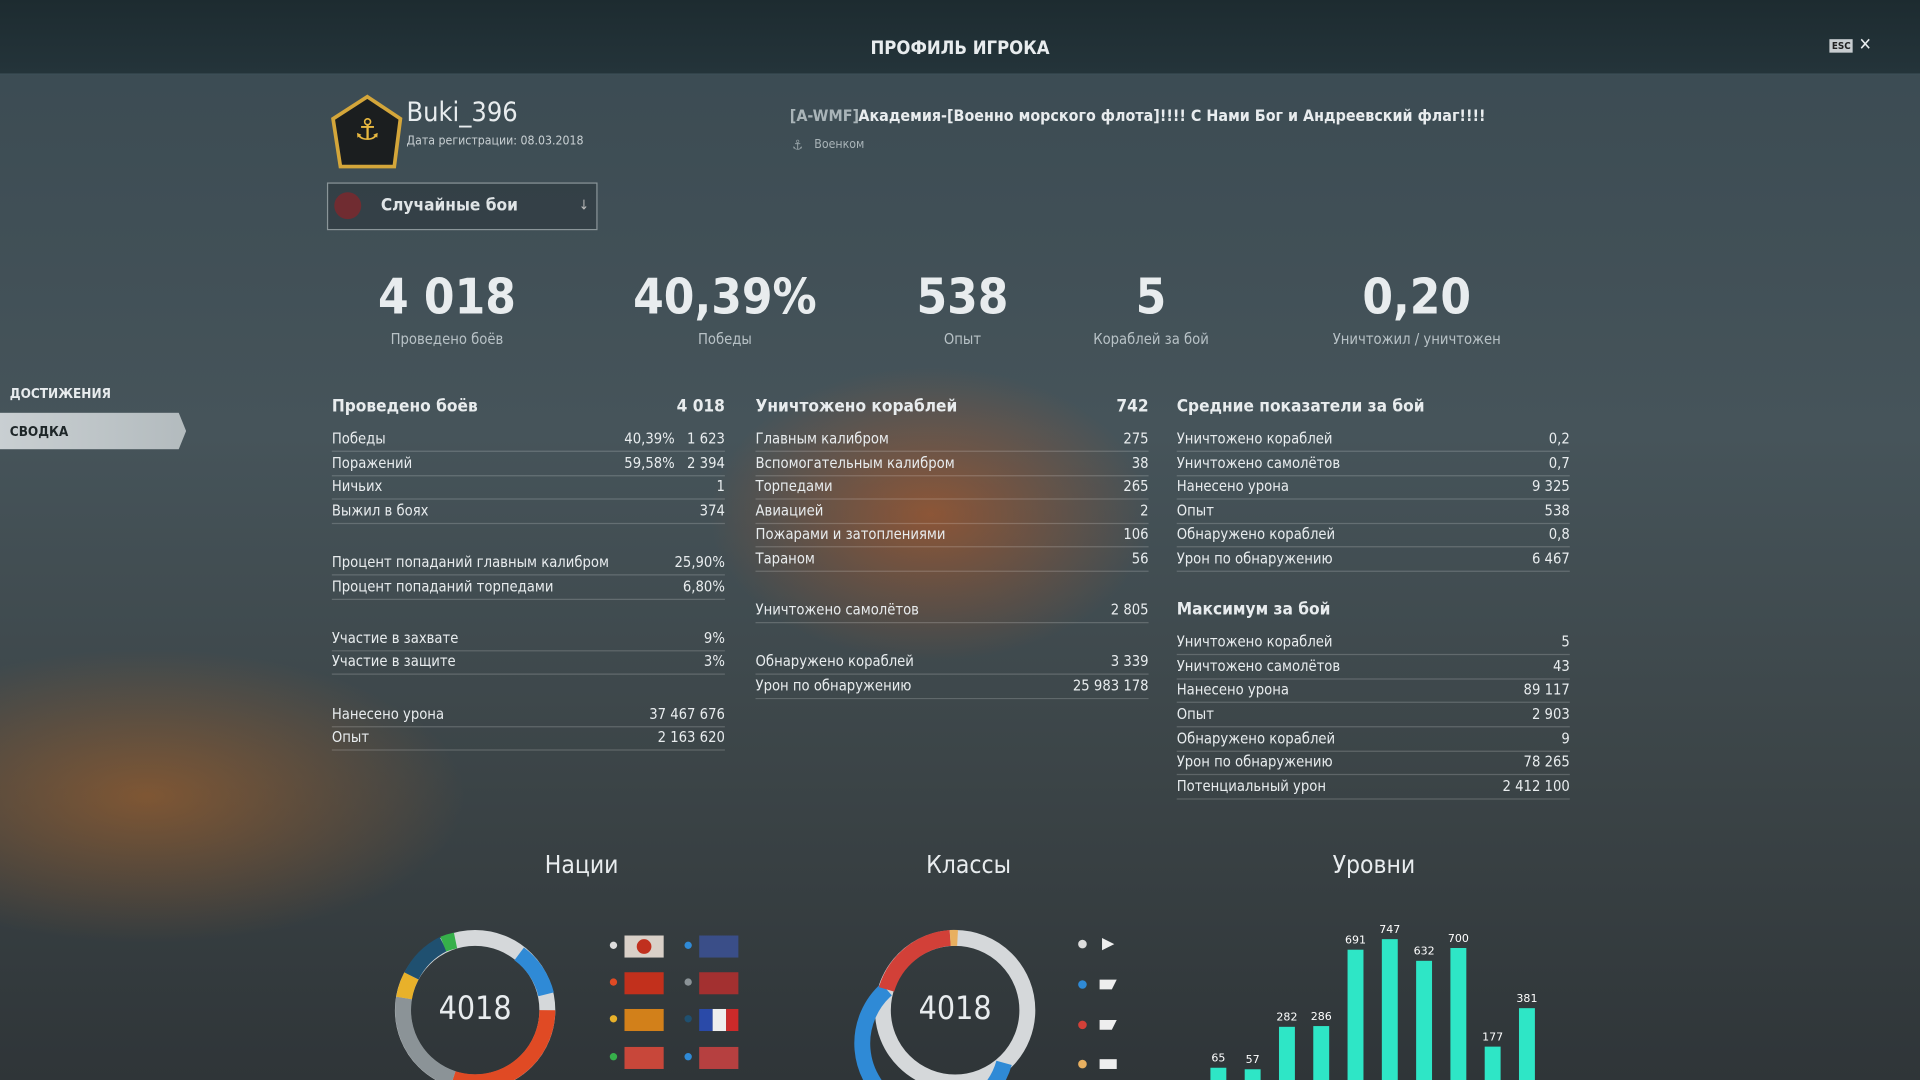 Image resolution: width=1920 pixels, height=1080 pixels. I want to click on stat-label: Участие в защите, so click(393, 662).